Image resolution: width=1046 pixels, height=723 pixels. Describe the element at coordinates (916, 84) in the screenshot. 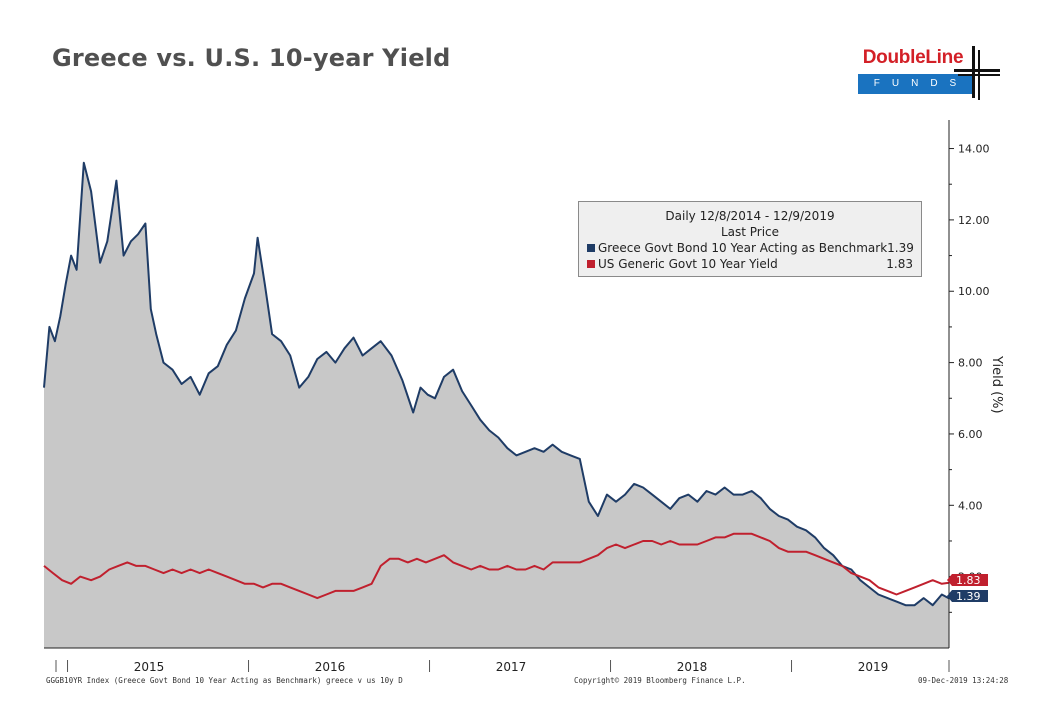

I see `logo-subtitle: FUNDS` at that location.